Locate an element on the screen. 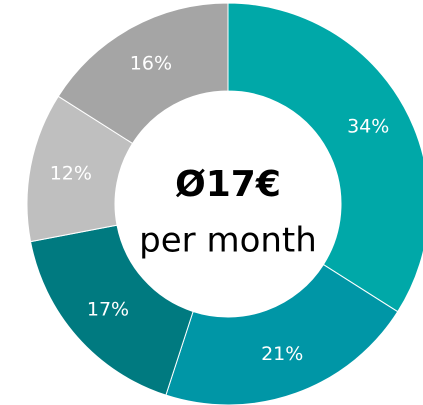 The width and height of the screenshot is (423, 405). data-label: 21% is located at coordinates (282, 354).